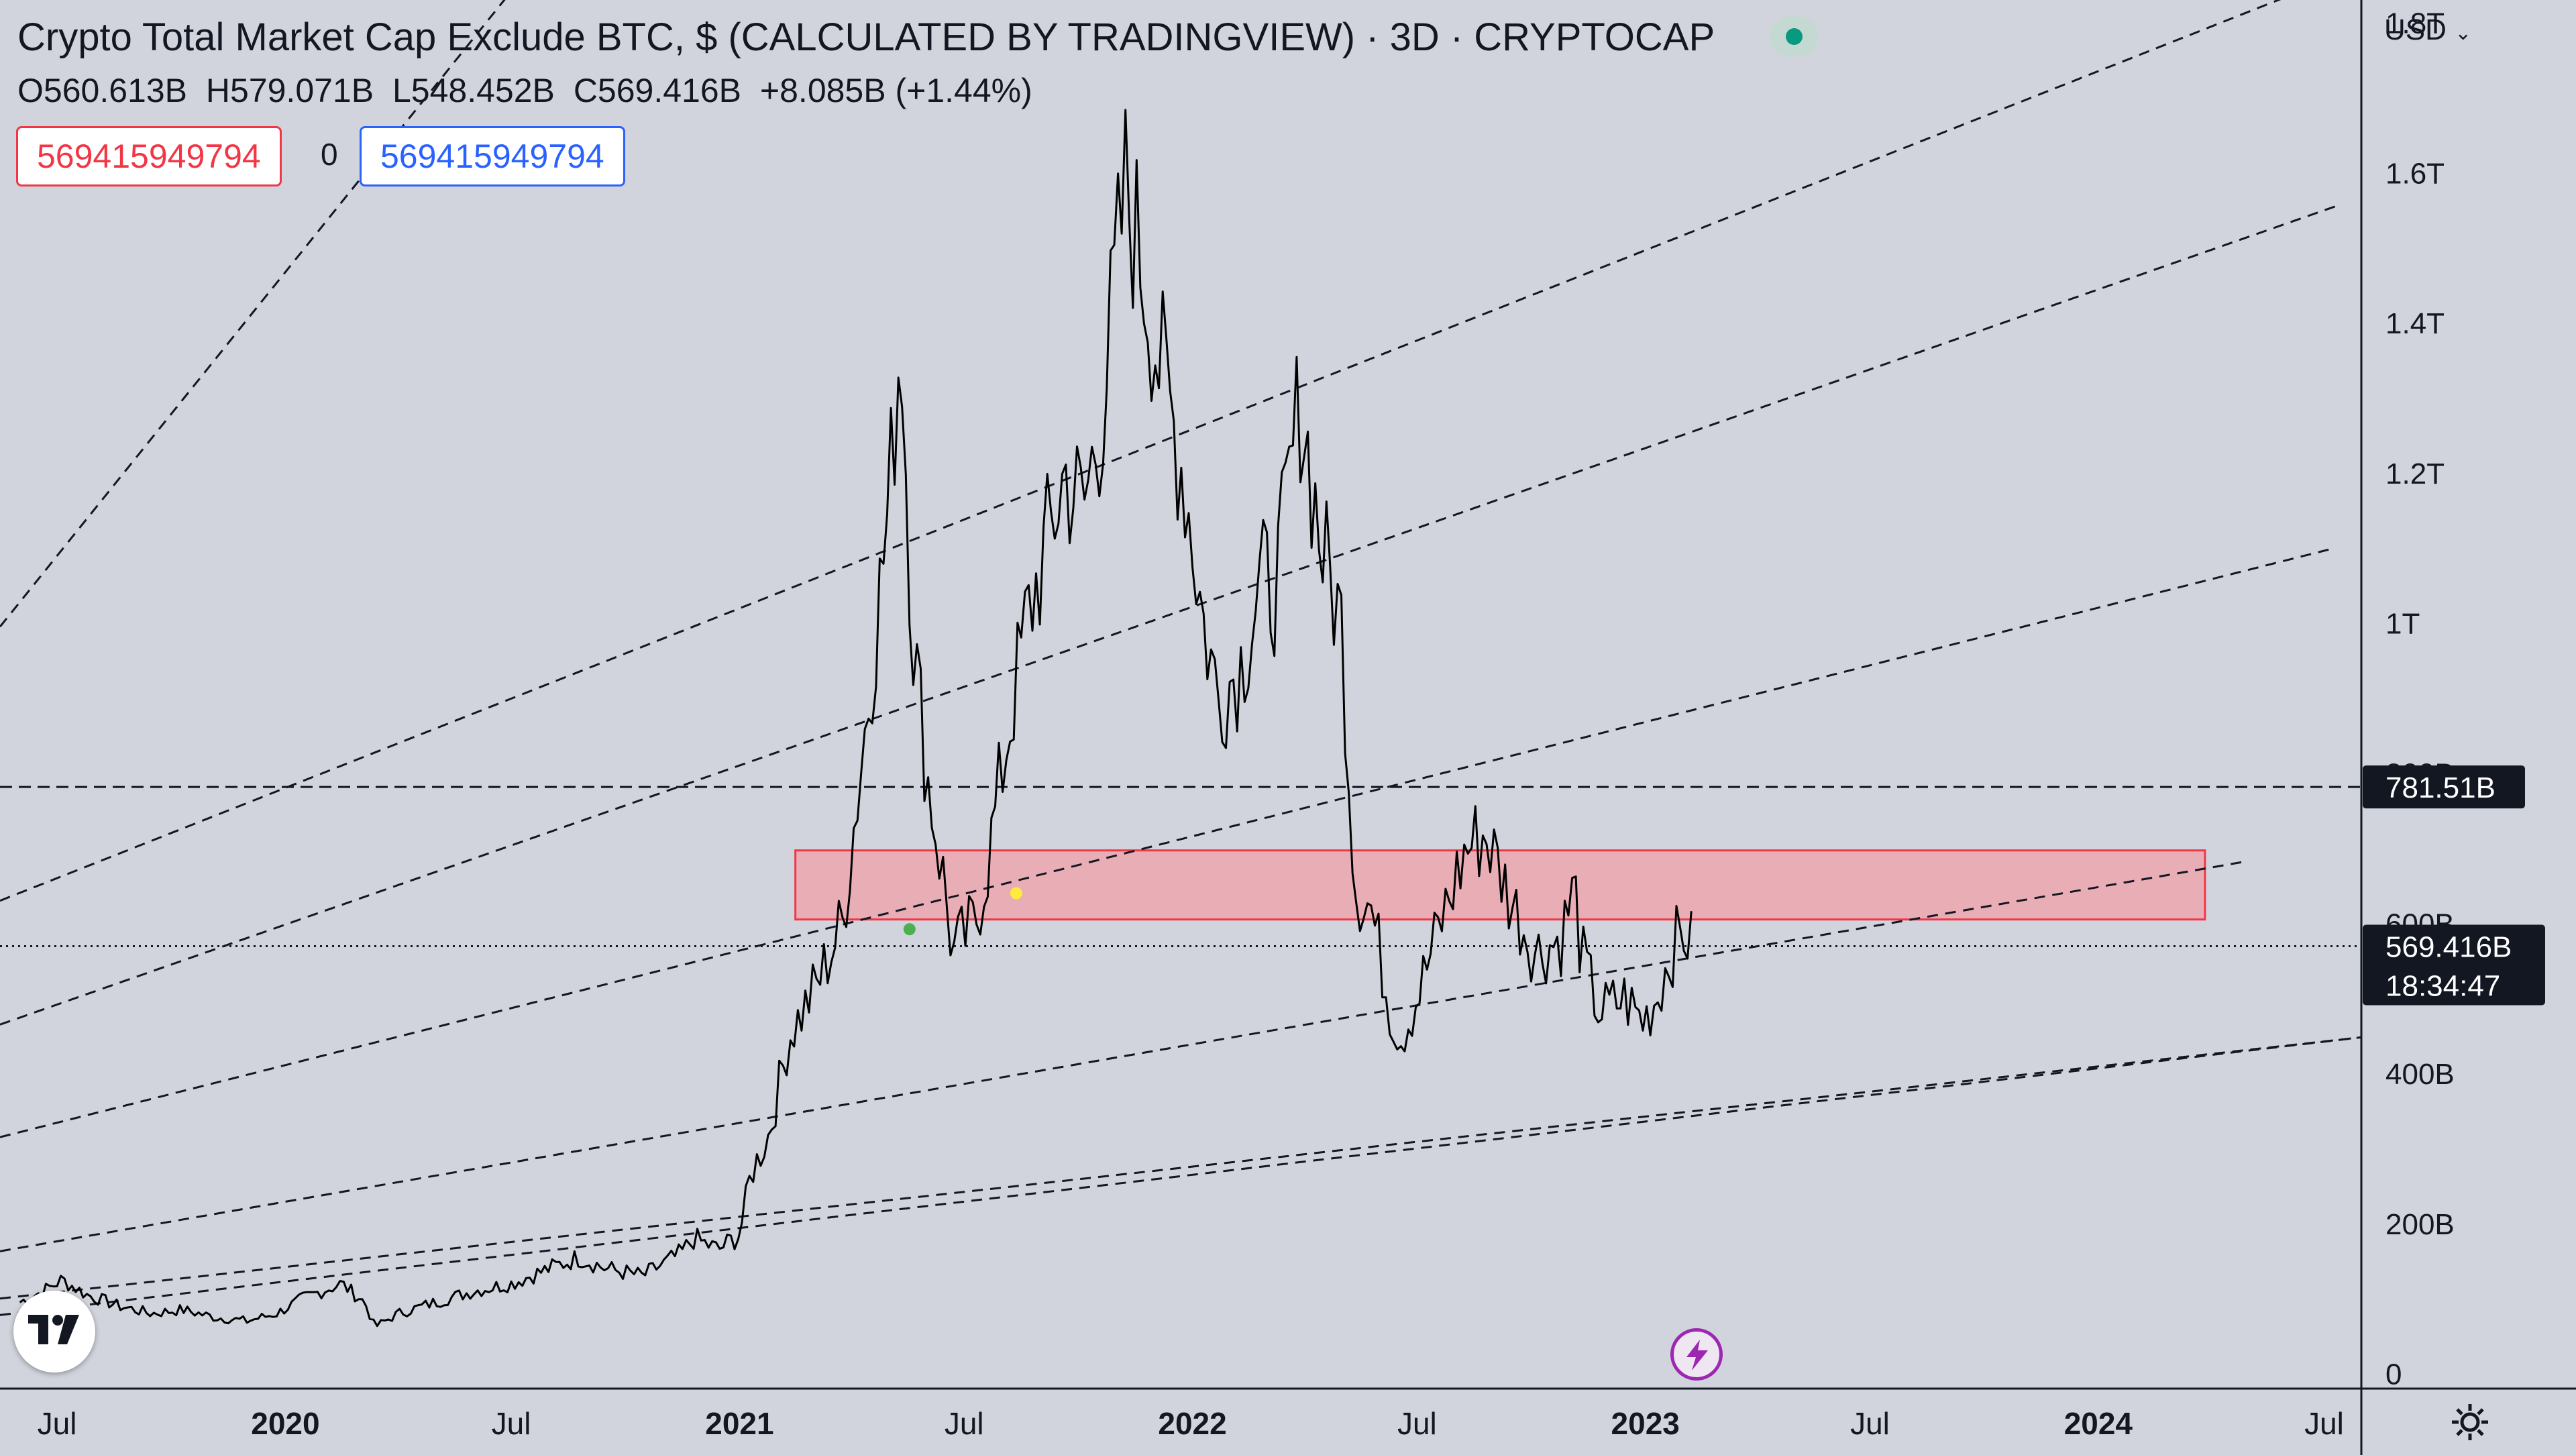  I want to click on spread-value: 0, so click(329, 154).